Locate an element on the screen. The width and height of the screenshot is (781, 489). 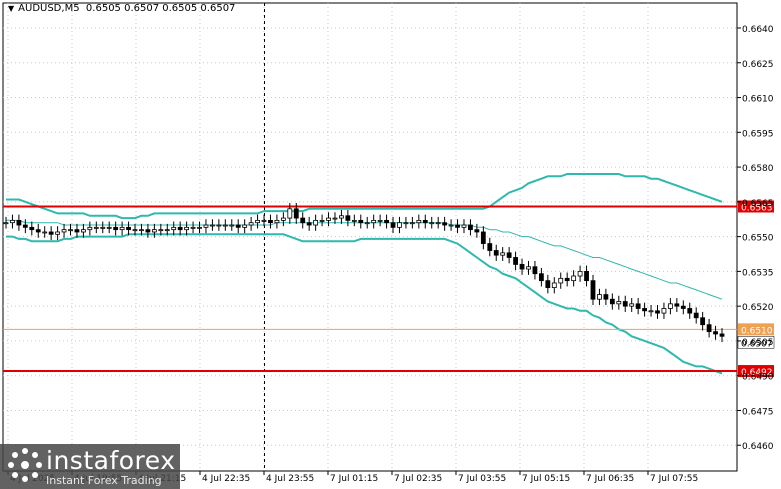
level-label: 0.6563 is located at coordinates (757, 208).